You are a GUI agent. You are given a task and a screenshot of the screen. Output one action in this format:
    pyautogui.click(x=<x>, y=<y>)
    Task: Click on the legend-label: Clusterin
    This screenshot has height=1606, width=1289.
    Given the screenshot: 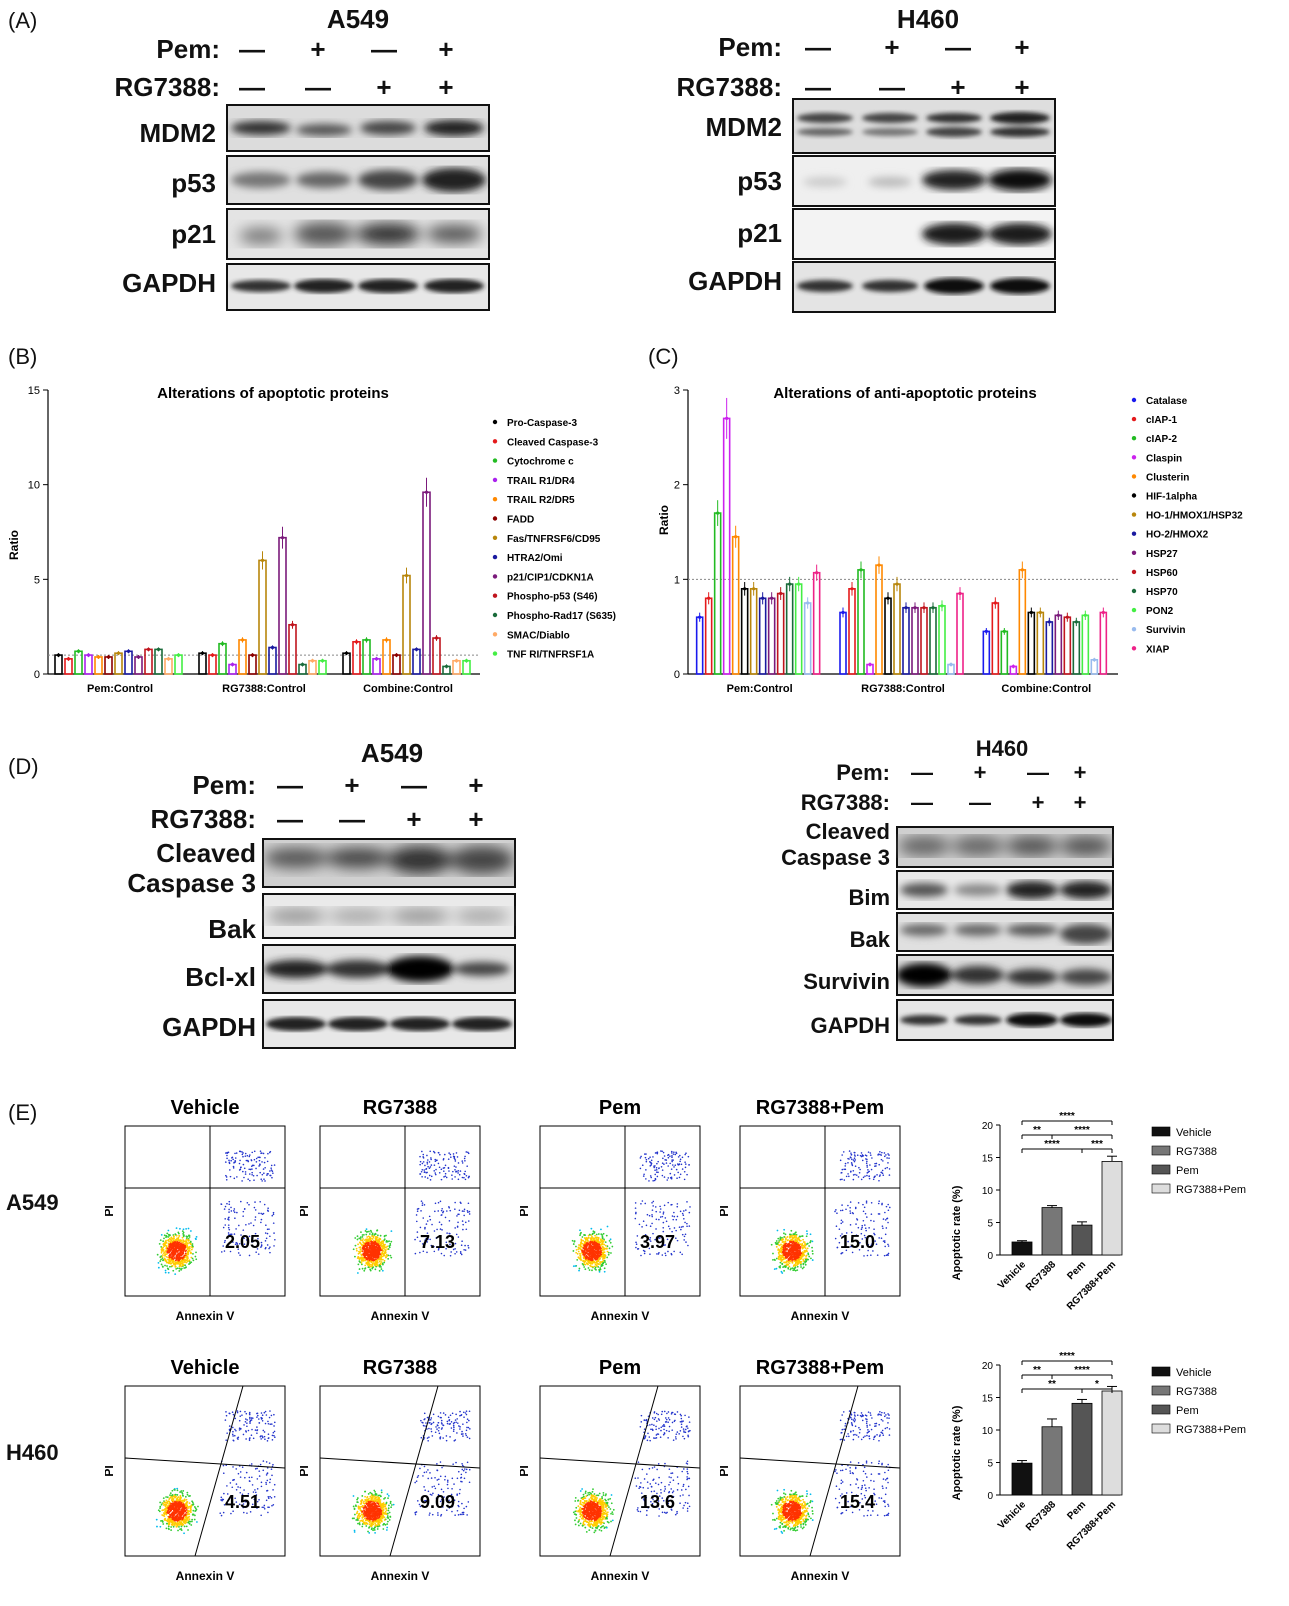 What is the action you would take?
    pyautogui.click(x=1167, y=477)
    